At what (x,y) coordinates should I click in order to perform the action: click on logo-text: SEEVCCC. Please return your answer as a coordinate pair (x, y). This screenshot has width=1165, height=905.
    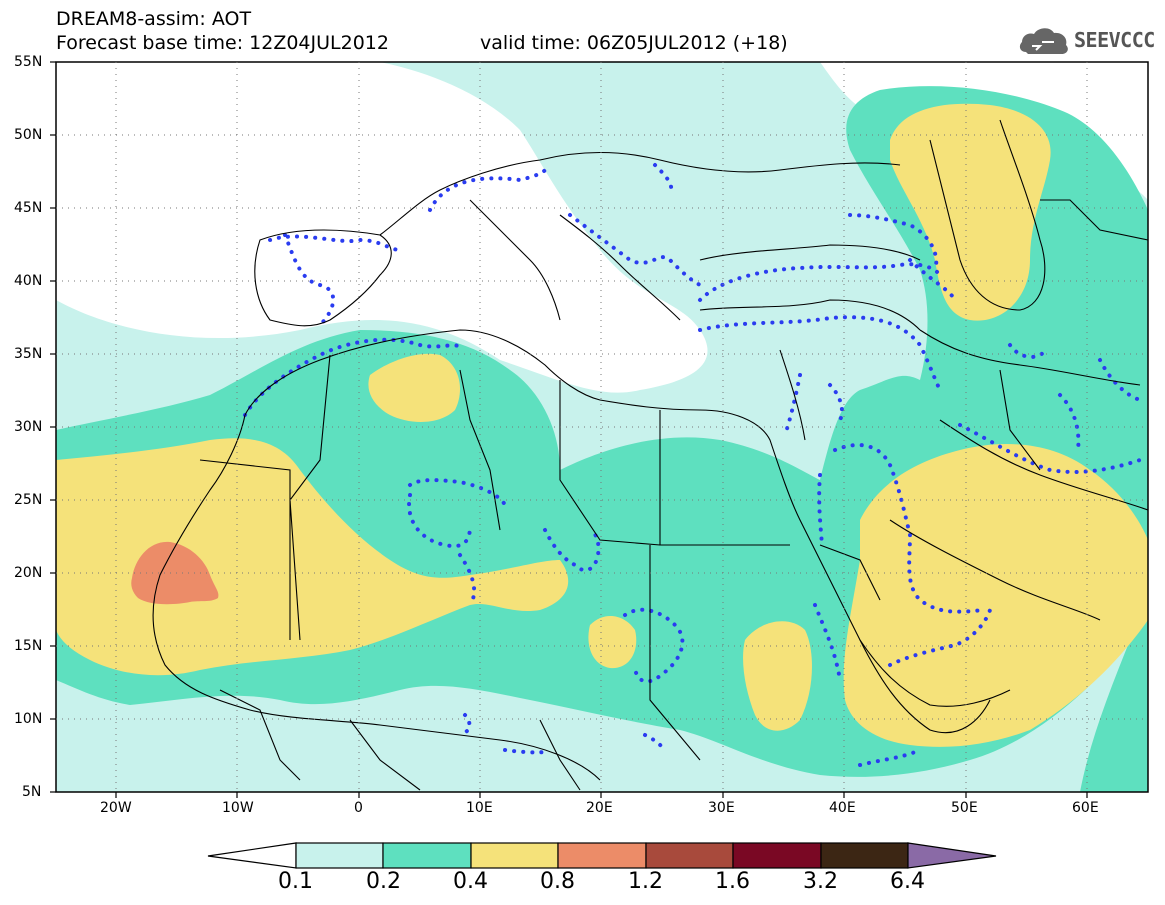
    Looking at the image, I should click on (1114, 40).